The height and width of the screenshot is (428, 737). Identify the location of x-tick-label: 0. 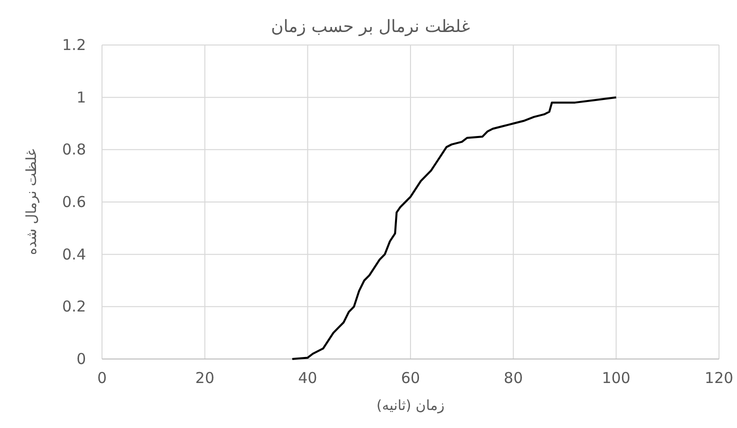
(102, 378).